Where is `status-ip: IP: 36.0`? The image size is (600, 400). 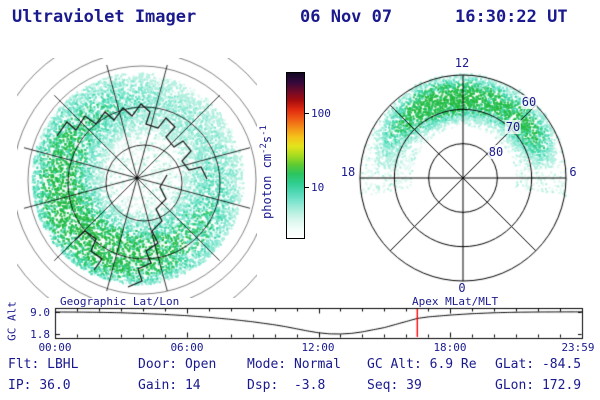 status-ip: IP: 36.0 is located at coordinates (39, 385).